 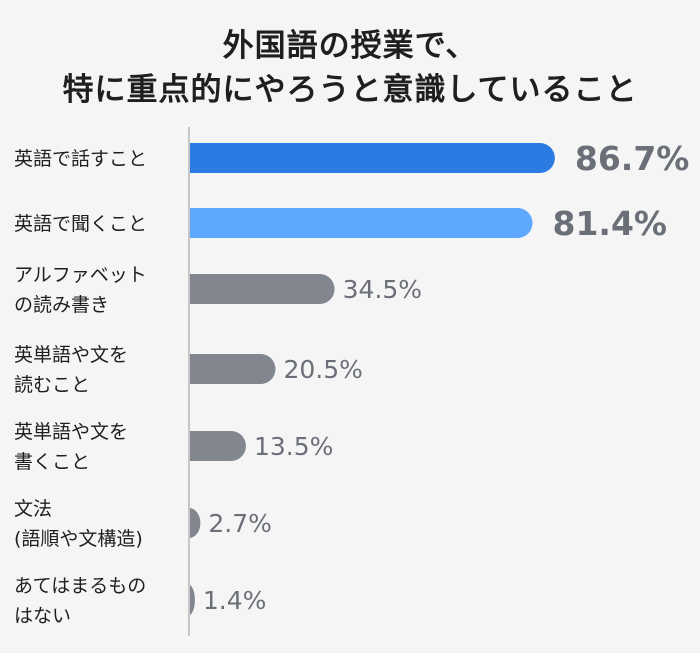 What do you see at coordinates (350, 90) in the screenshot?
I see `chart-title-line-2: 特に重点的にやろうと意識していること` at bounding box center [350, 90].